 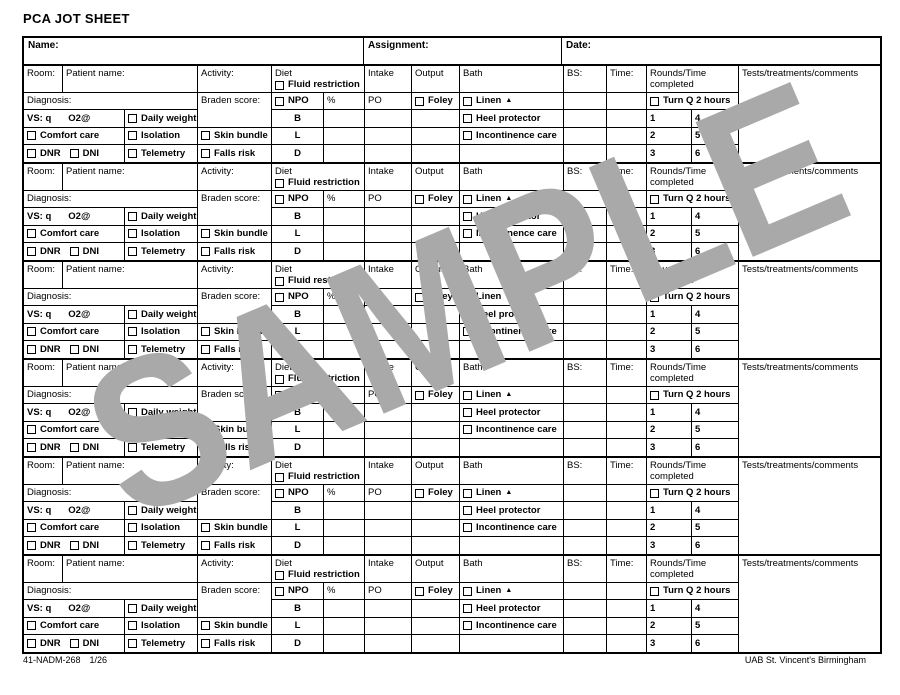 What do you see at coordinates (298, 251) in the screenshot?
I see `meal-dinner-label: D` at bounding box center [298, 251].